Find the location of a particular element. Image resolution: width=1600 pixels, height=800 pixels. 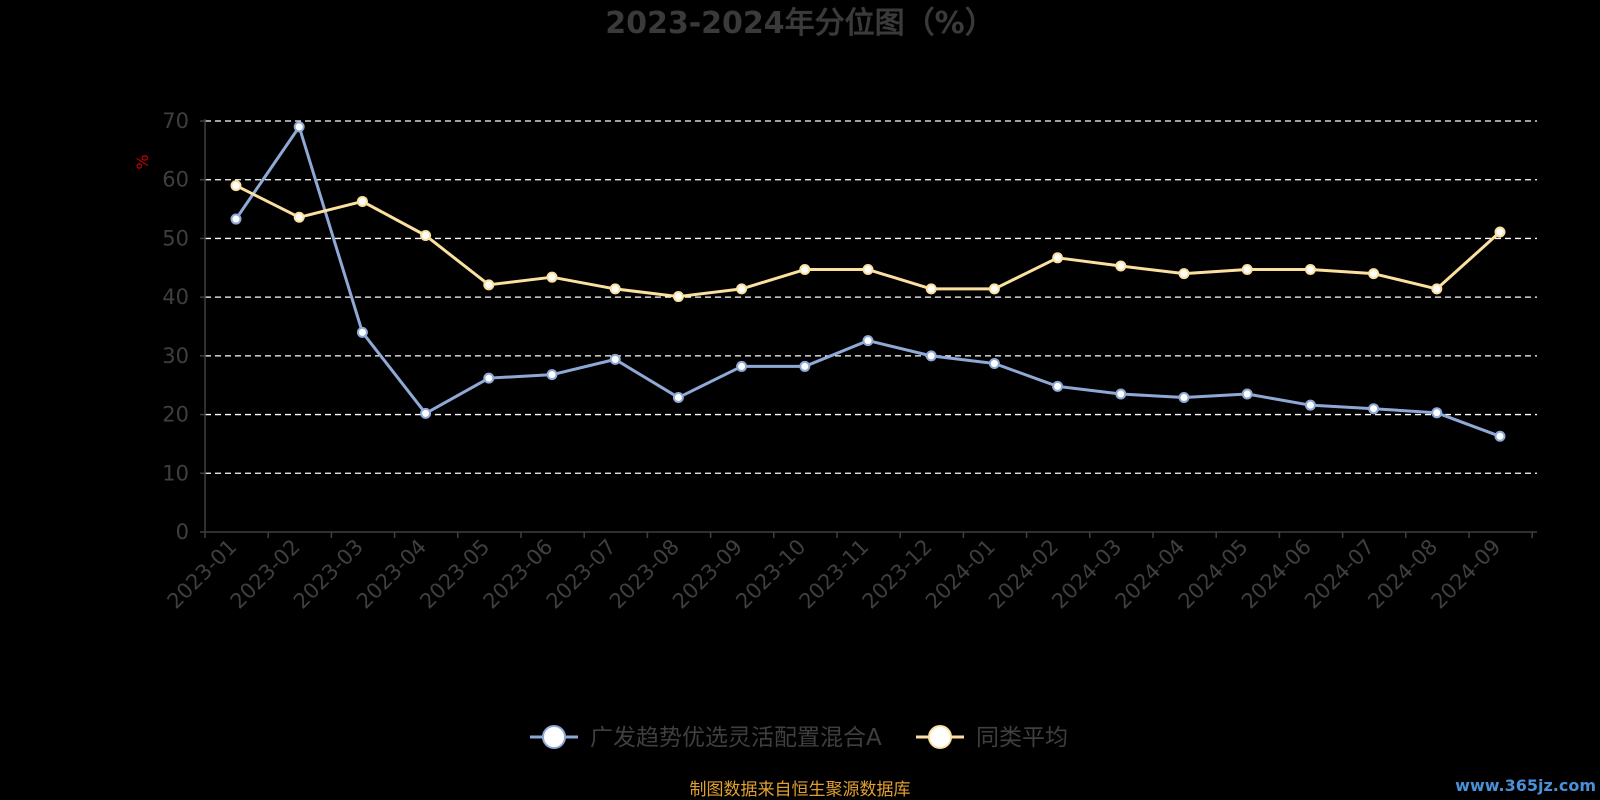

legend: 广发趋势优选灵活配置混合A 同类平均 is located at coordinates (799, 738).